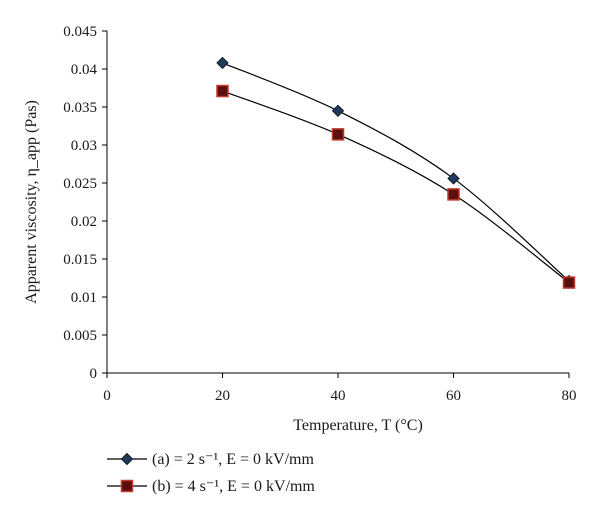 This screenshot has height=519, width=600. I want to click on legend-item: (a) = 2 s⁻¹, E = 0 kV/mm, so click(210, 459).